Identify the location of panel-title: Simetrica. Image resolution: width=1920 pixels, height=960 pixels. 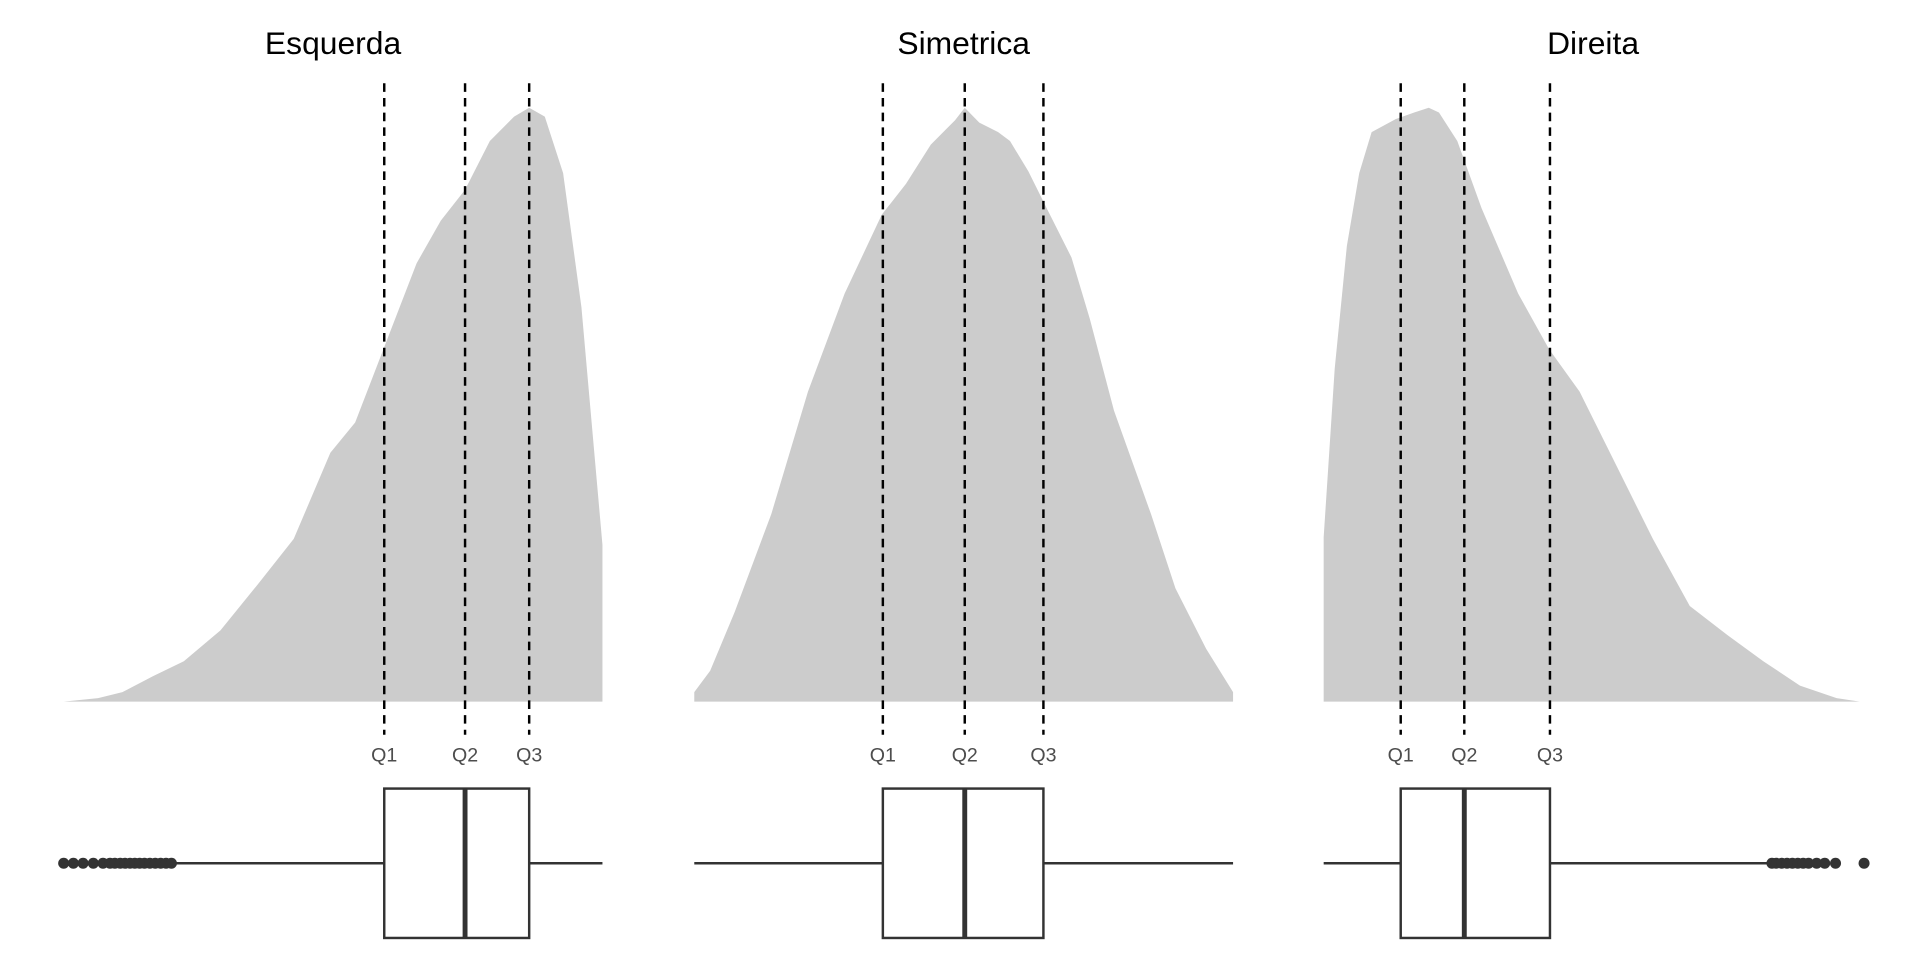
(963, 43).